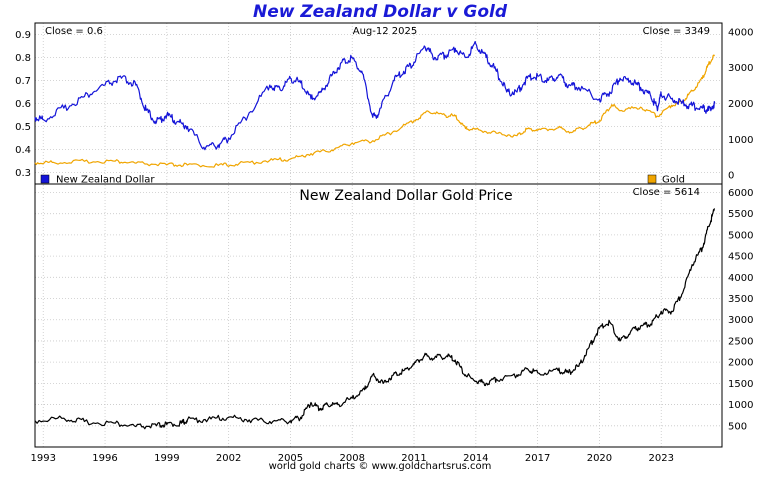 The height and width of the screenshot is (479, 760). I want to click on y-tick-label-left: 0.7, so click(23, 81).